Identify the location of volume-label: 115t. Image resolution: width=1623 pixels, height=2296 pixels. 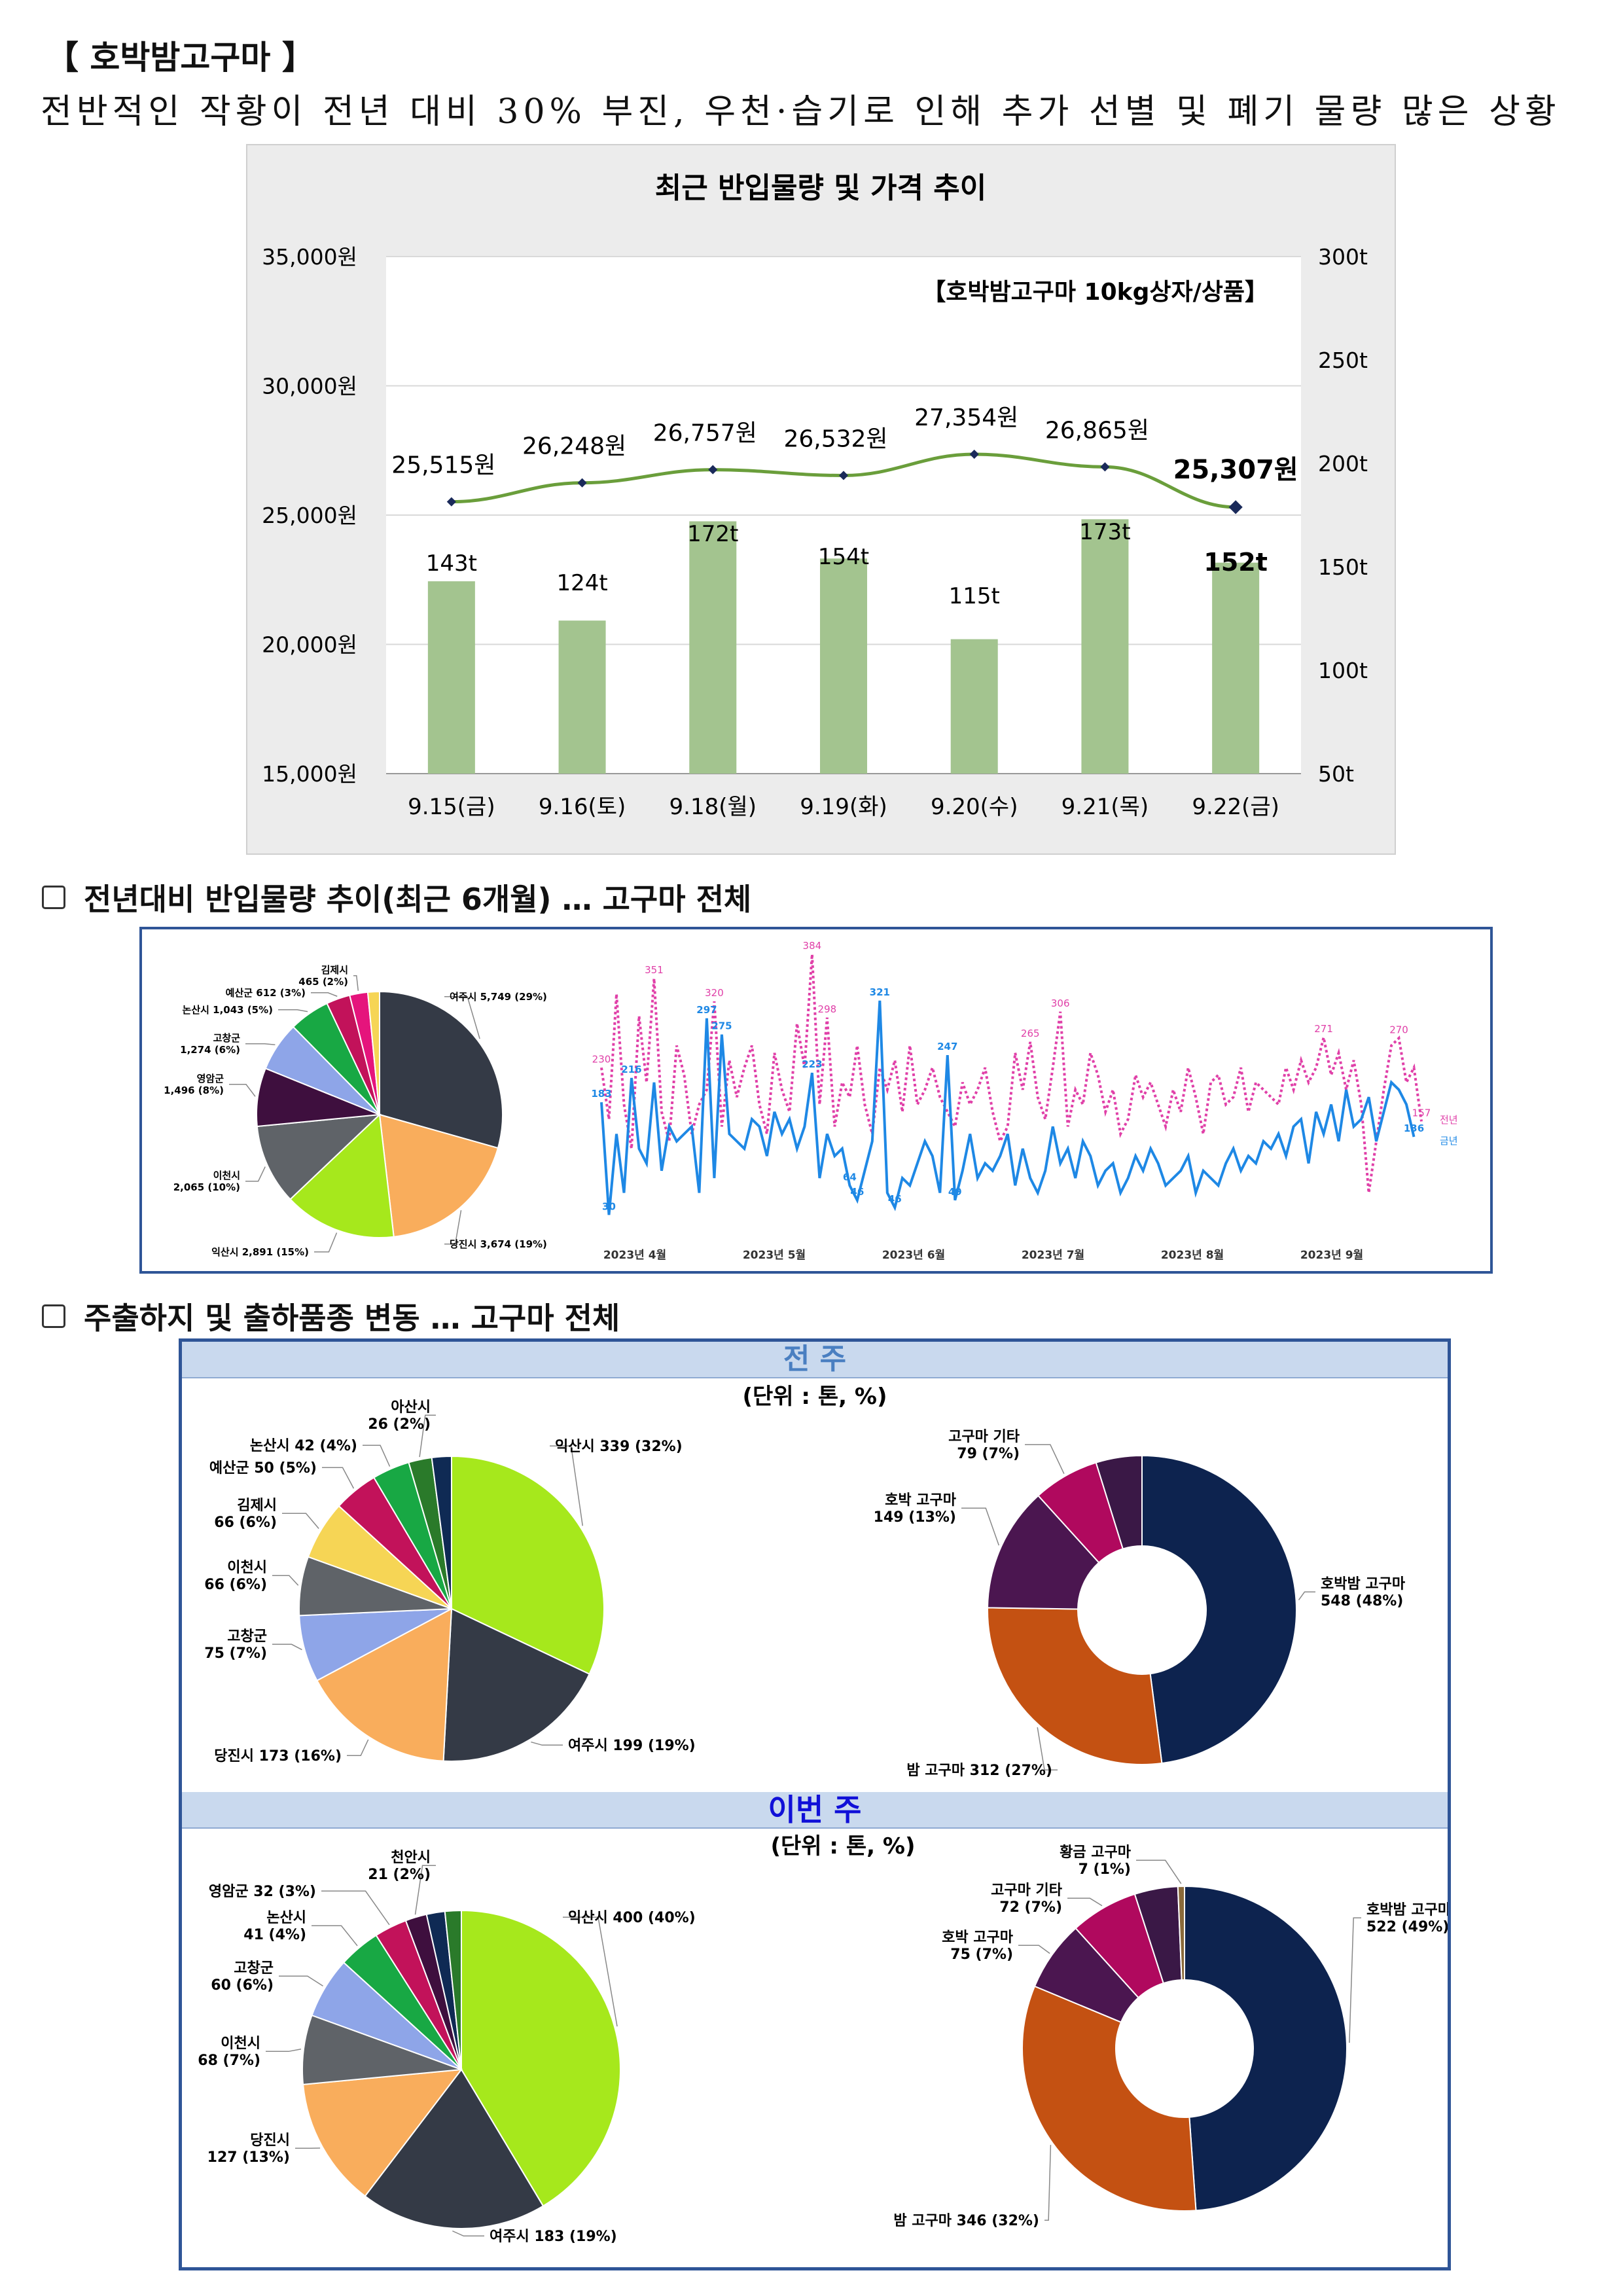
(974, 596).